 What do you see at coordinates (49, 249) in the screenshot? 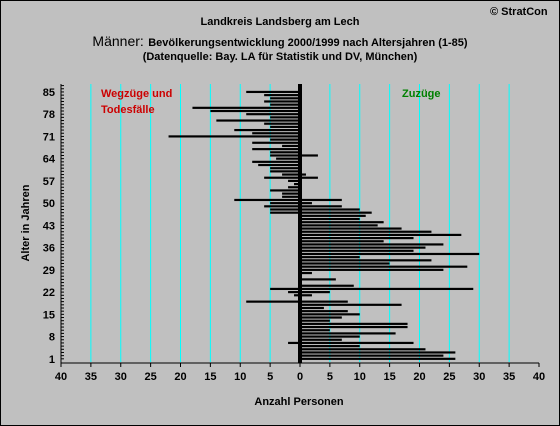
I see `y-tick-label: 36` at bounding box center [49, 249].